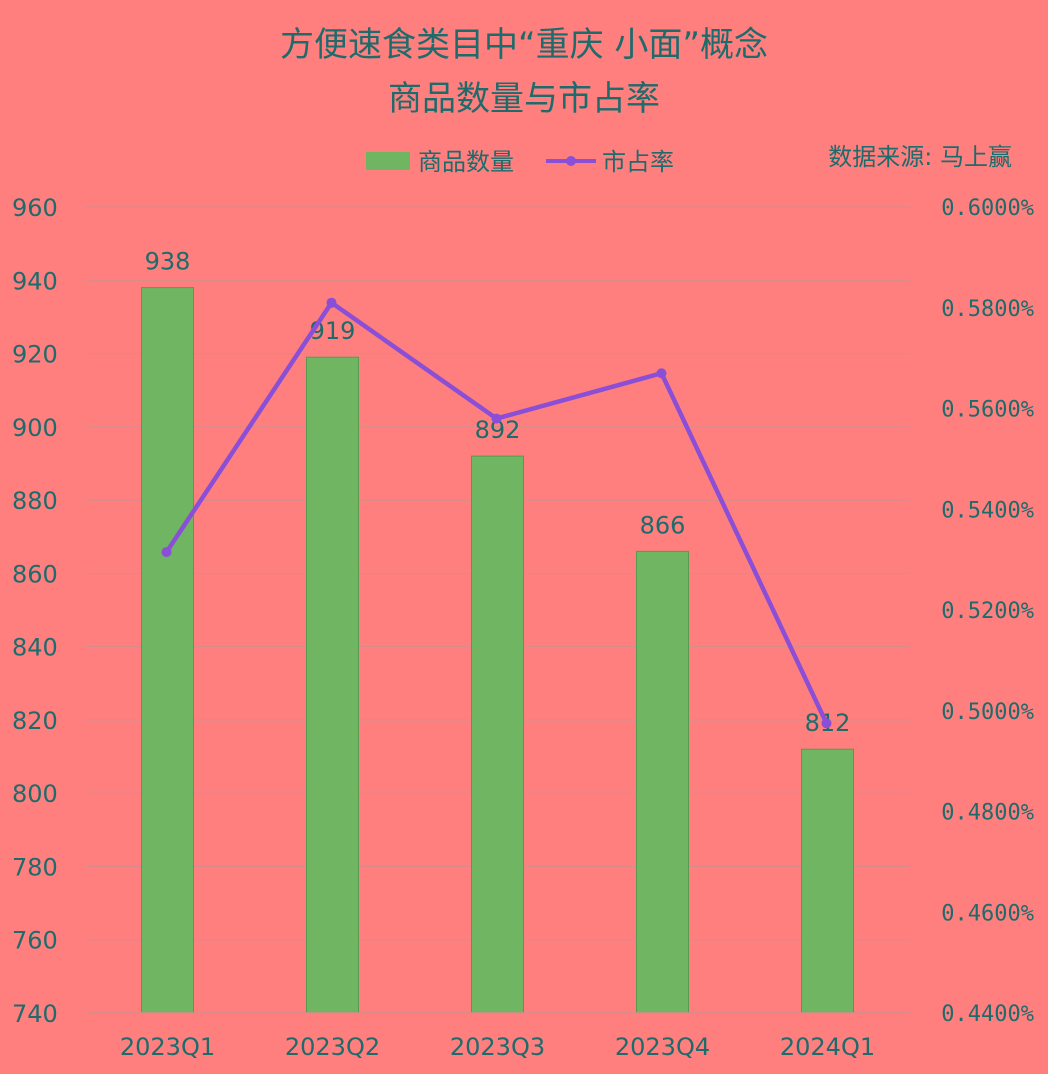 The height and width of the screenshot is (1074, 1048). I want to click on x-tick-label: 2024Q1, so click(827, 1047).